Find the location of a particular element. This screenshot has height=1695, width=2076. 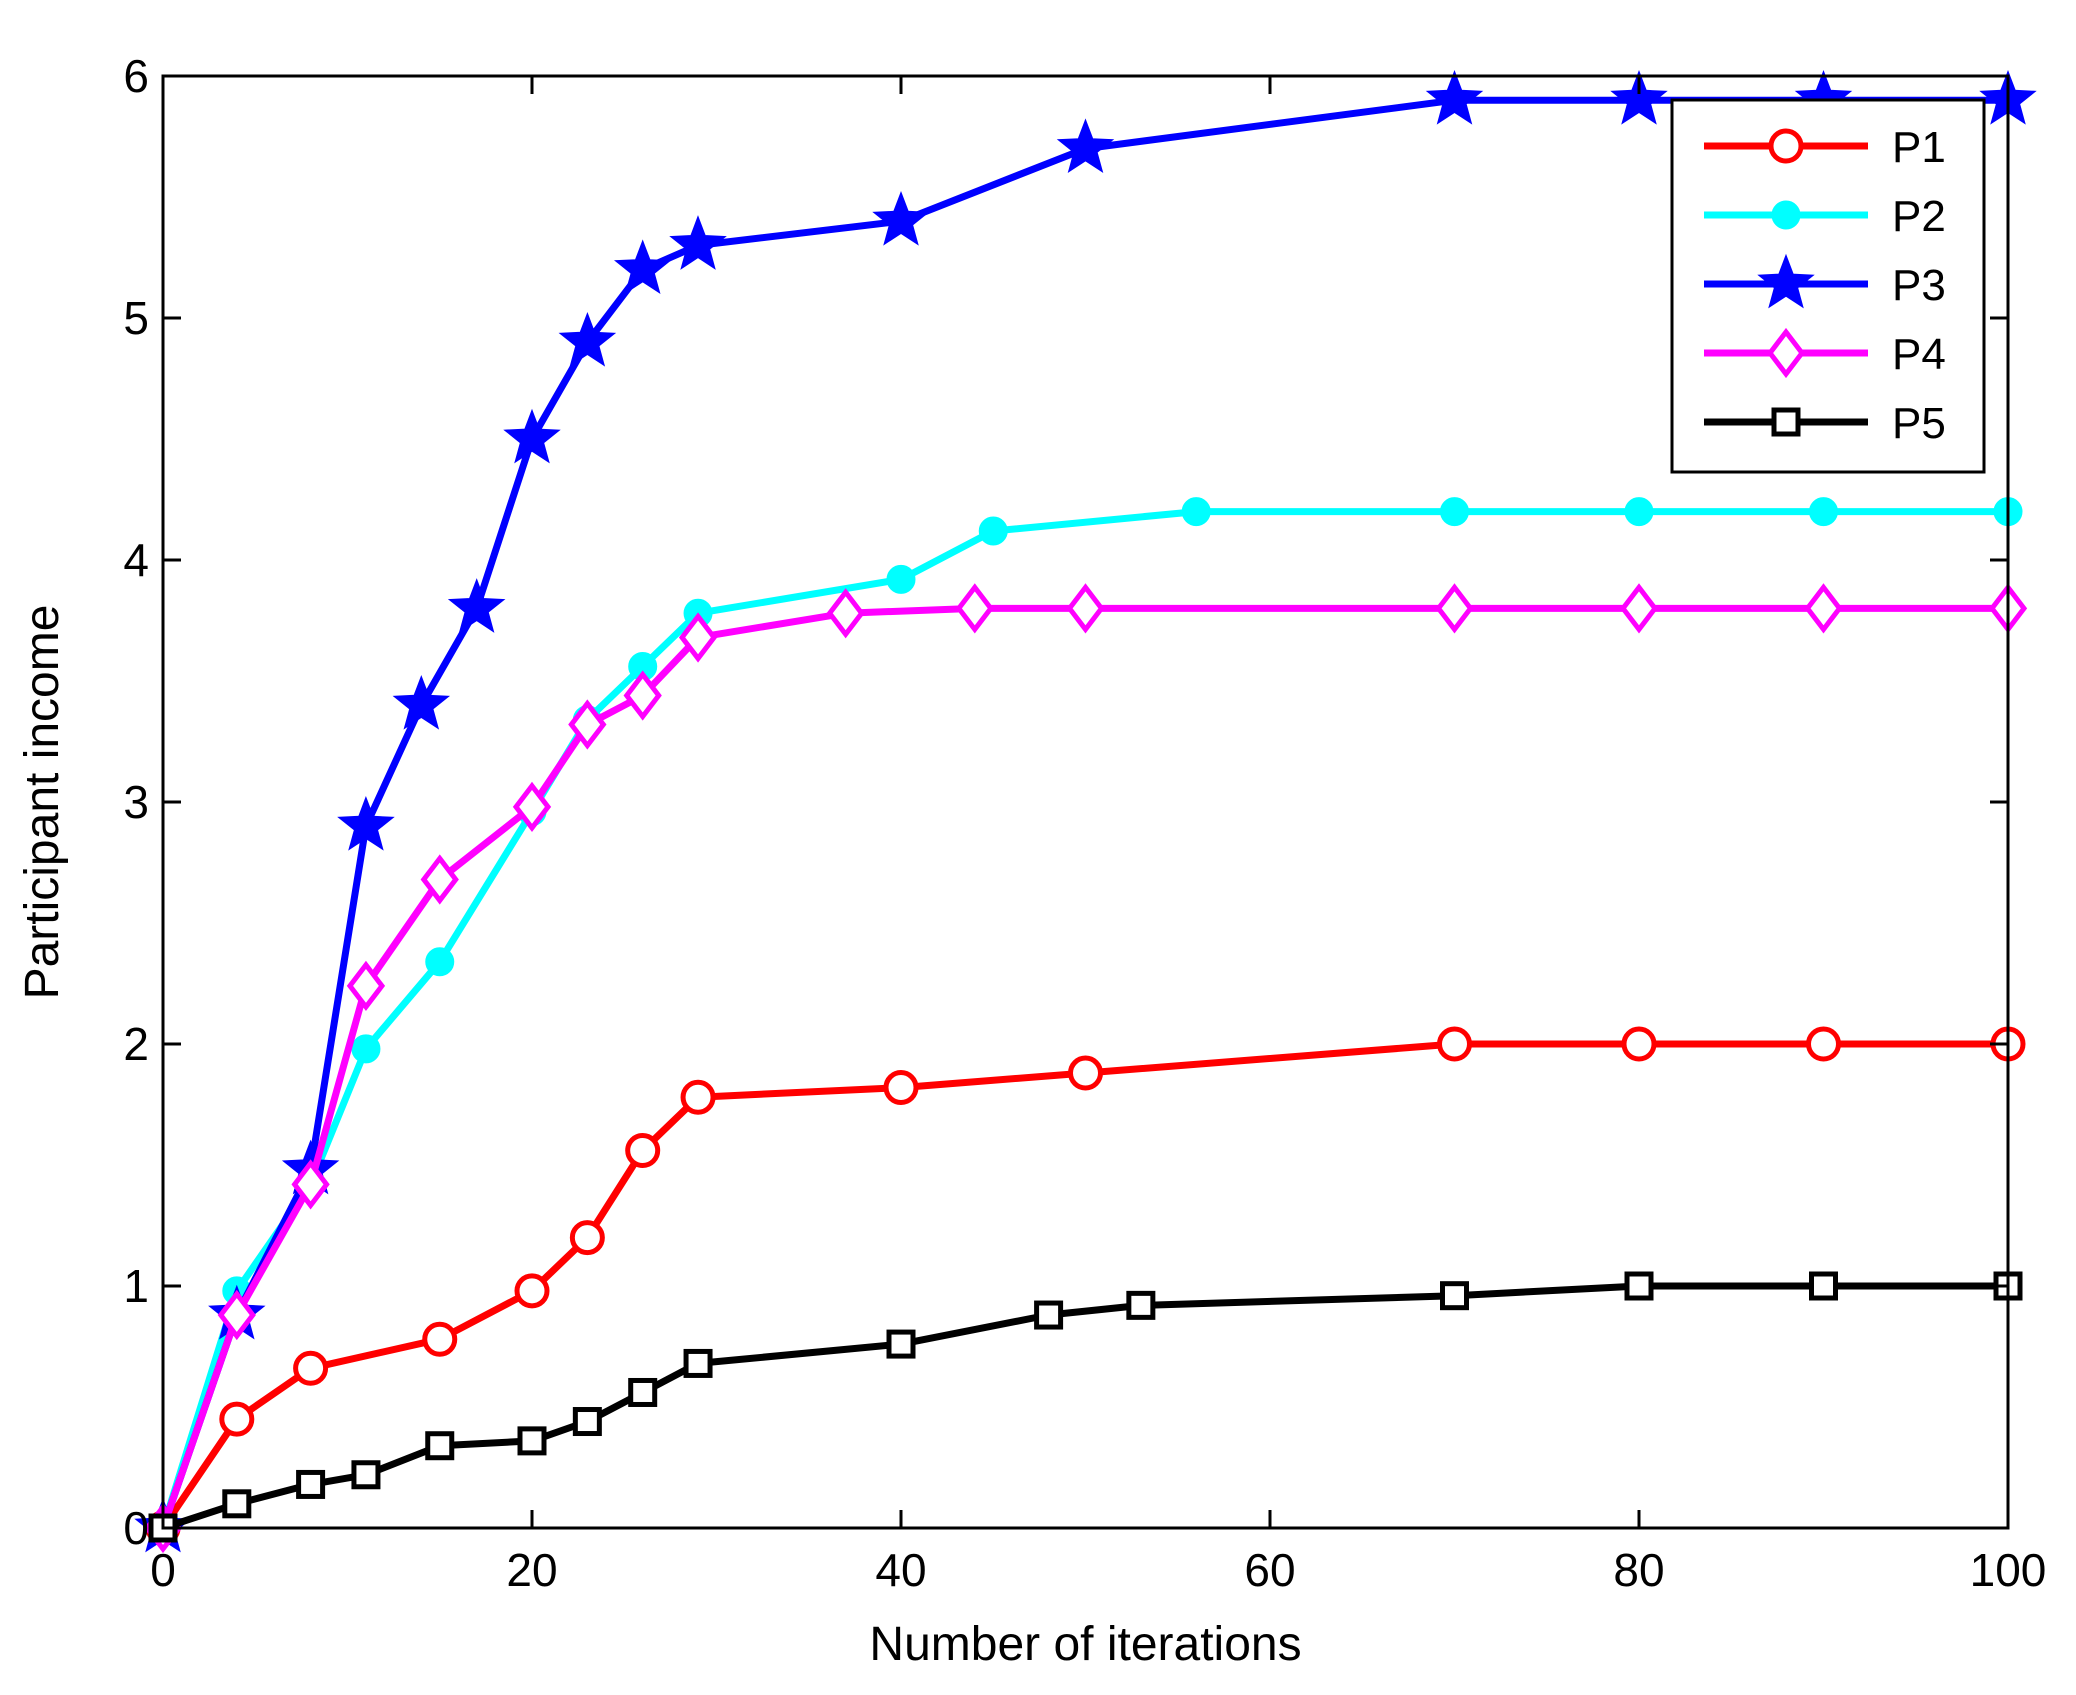

legend-entry-p1: P1 is located at coordinates (1825, 147).